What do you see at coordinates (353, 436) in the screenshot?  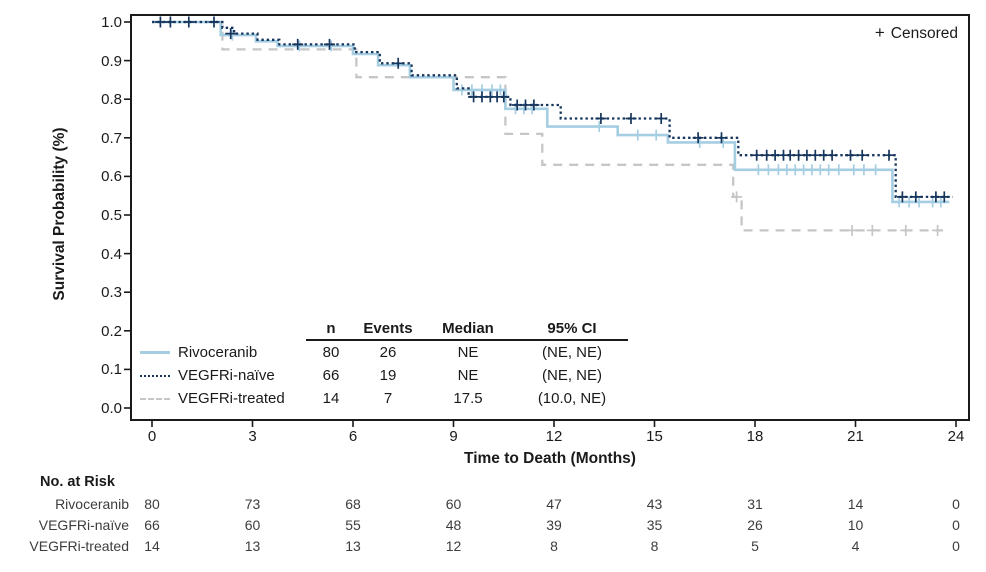 I see `x-tick-label: 6` at bounding box center [353, 436].